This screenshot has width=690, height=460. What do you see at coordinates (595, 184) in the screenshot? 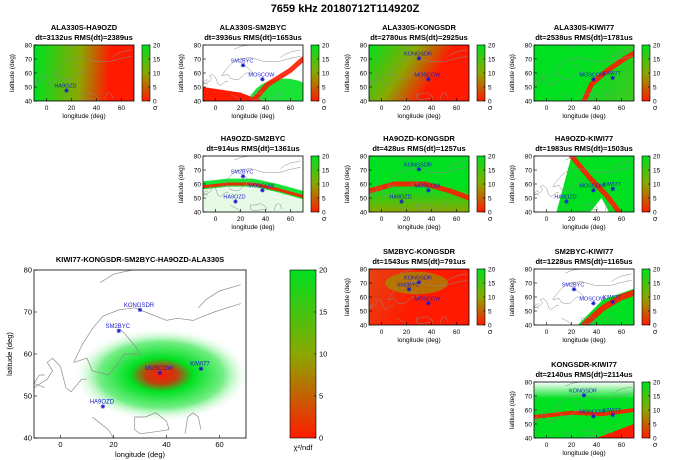
I see `hyperbola-band` at bounding box center [595, 184].